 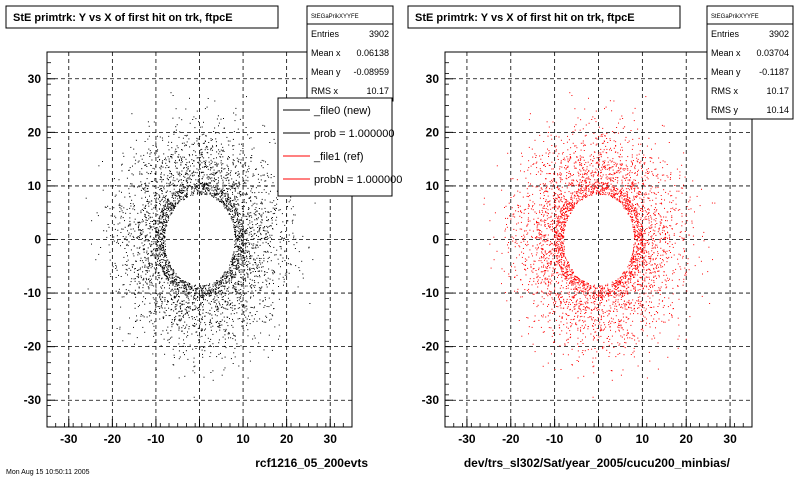 I want to click on left-stat-rmsx-label: RMS x, so click(x=325, y=91).